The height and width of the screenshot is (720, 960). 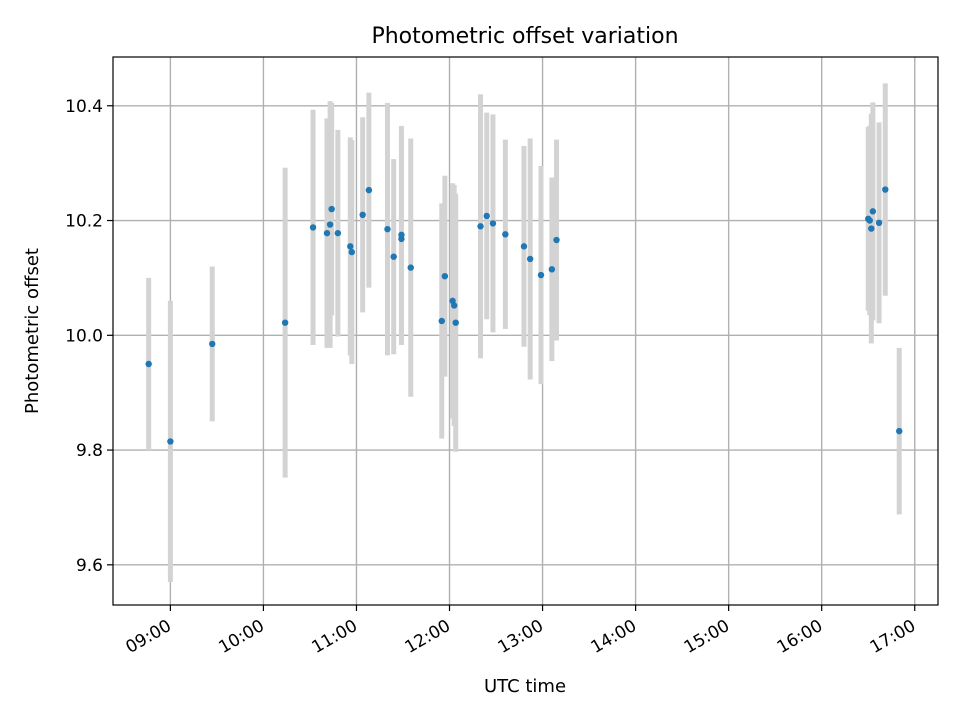 I want to click on x-tick-label: 14:00, so click(x=614, y=637).